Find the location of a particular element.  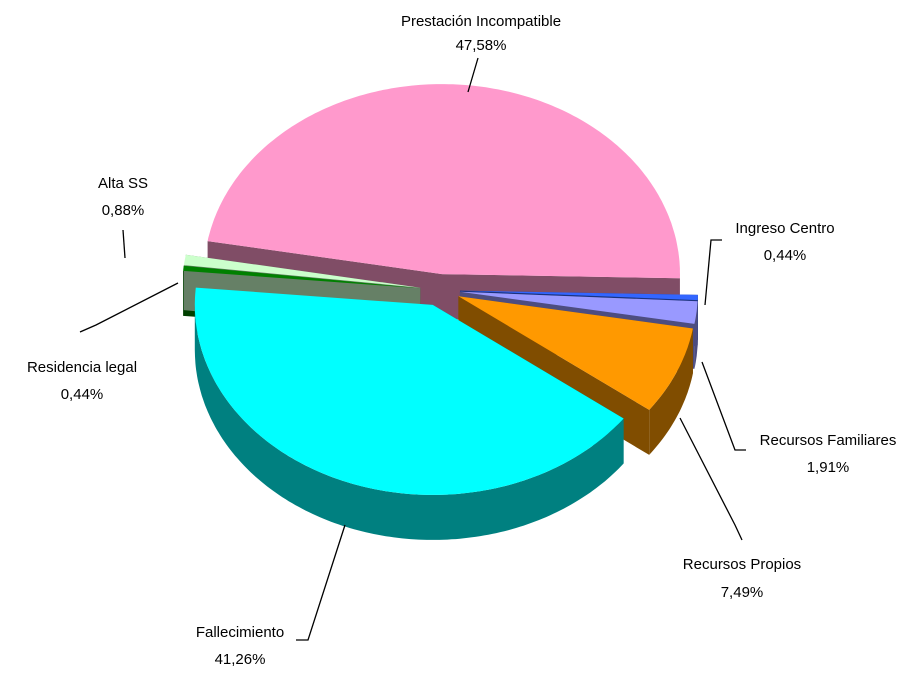

slice-value: 1,91% is located at coordinates (828, 467).